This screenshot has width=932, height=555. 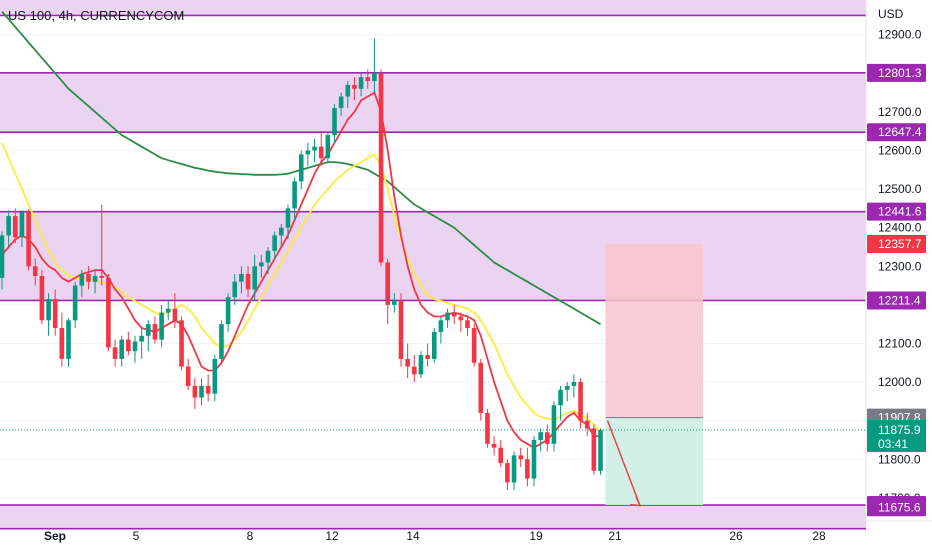 What do you see at coordinates (96, 15) in the screenshot?
I see `chart-title: US 100, 4h, CURRENCYCOM` at bounding box center [96, 15].